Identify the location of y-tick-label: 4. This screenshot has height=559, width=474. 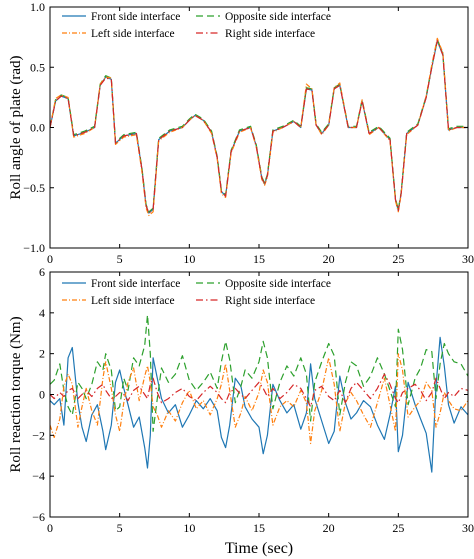
(42, 313).